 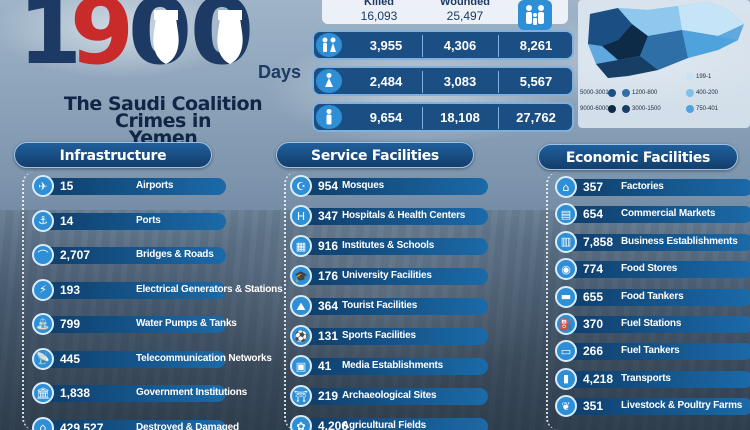 I want to click on item-label: Mosques, so click(x=363, y=185).